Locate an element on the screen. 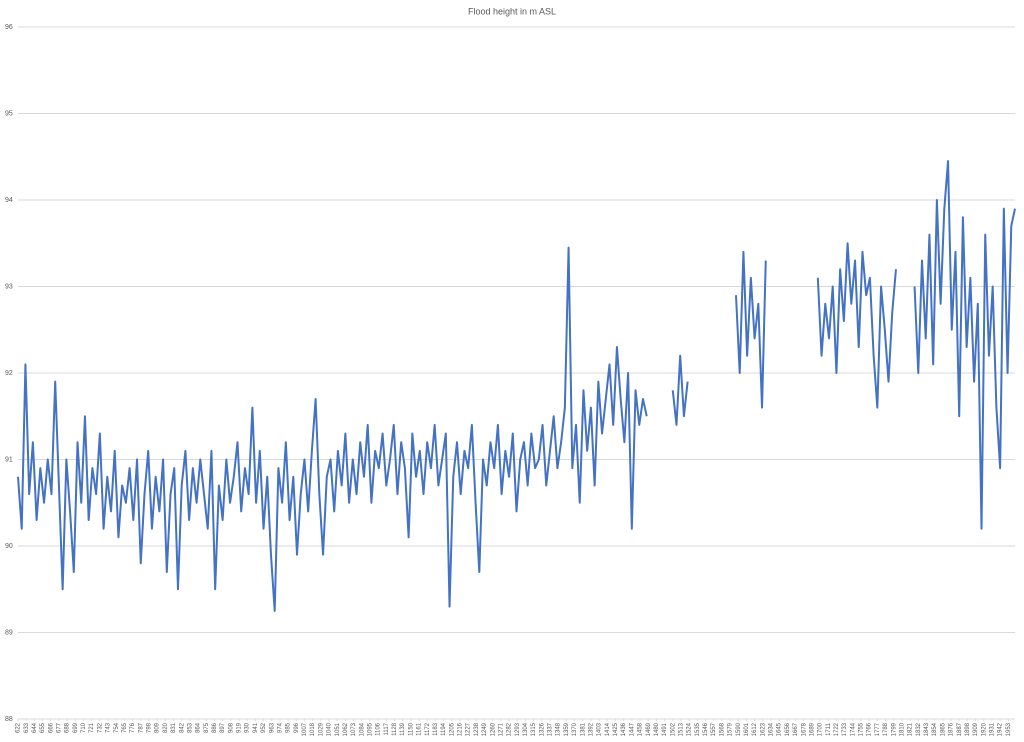 This screenshot has height=742, width=1024. x-tick-label: 1370 is located at coordinates (575, 729).